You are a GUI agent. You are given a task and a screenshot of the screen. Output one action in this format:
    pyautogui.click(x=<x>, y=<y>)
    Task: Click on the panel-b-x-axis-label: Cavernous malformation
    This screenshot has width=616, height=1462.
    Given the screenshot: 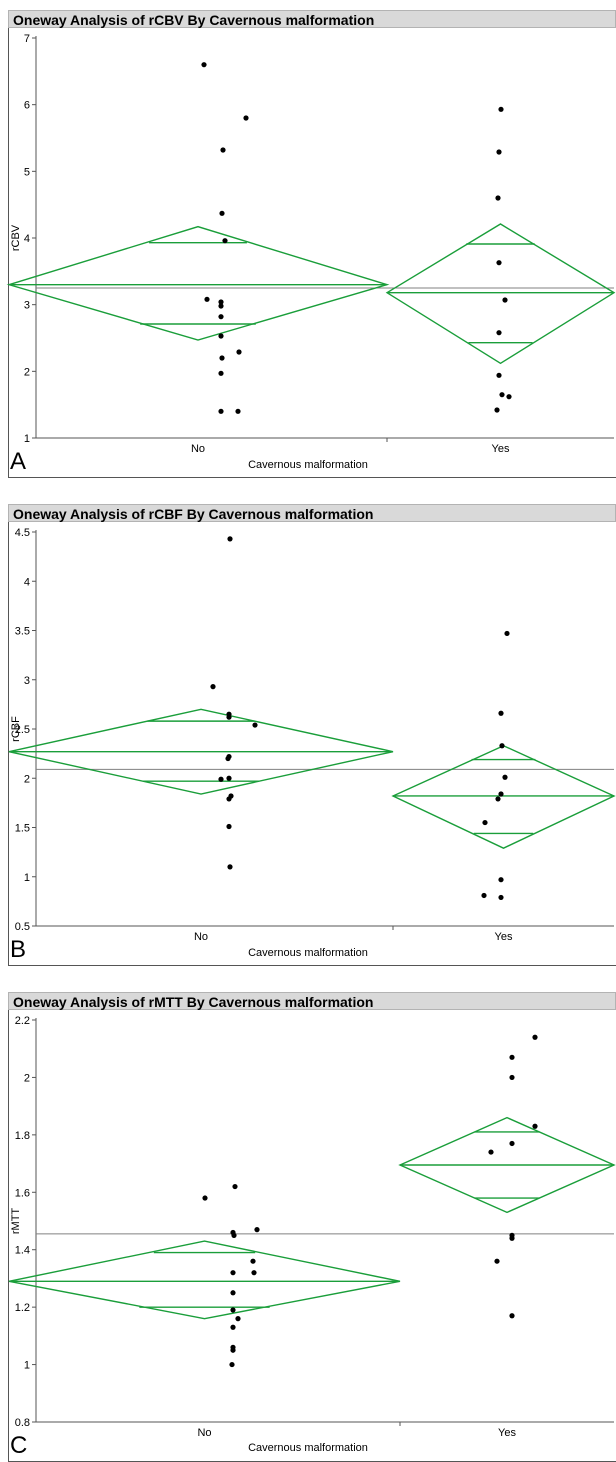 What is the action you would take?
    pyautogui.click(x=308, y=953)
    